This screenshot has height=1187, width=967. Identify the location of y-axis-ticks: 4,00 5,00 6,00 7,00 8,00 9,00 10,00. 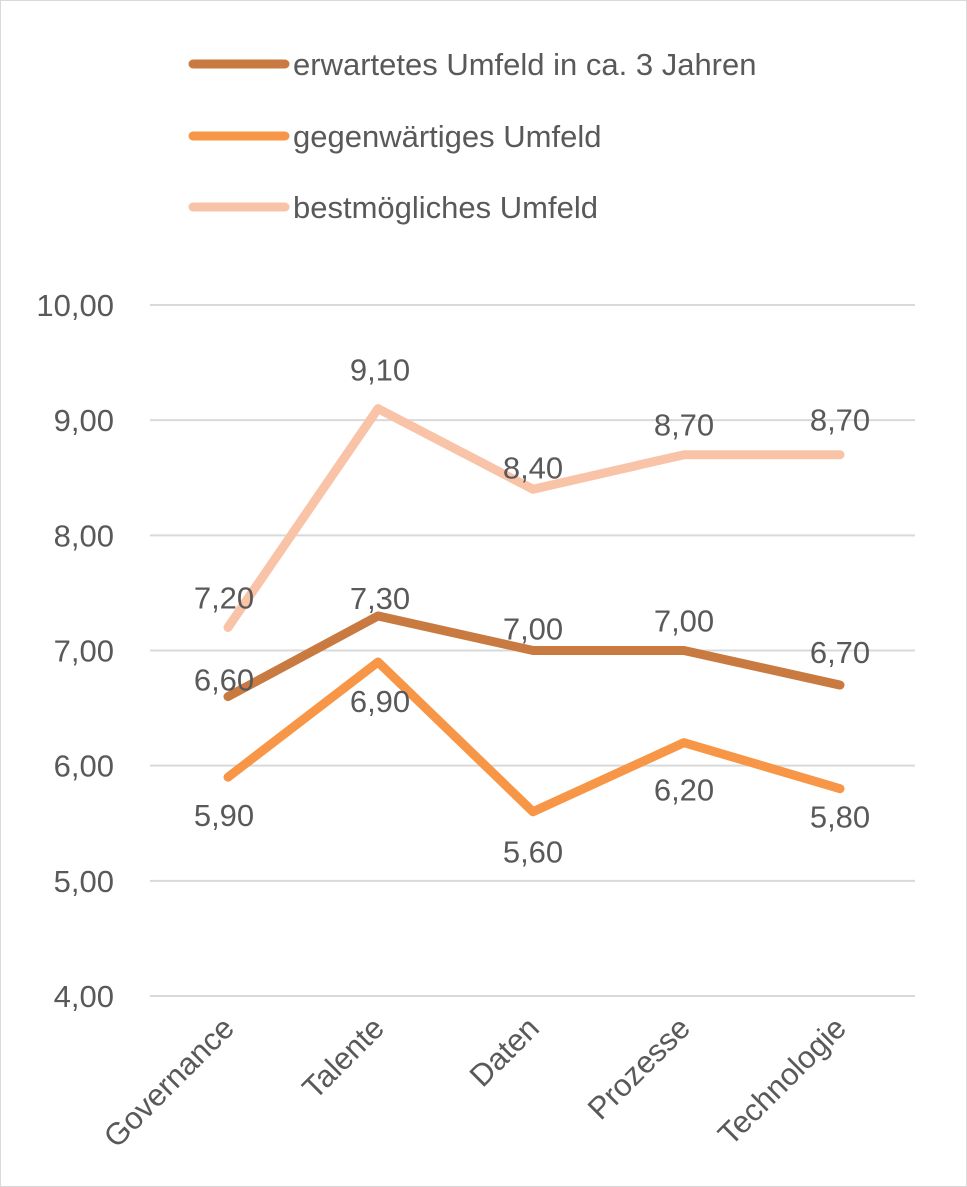
(75, 651).